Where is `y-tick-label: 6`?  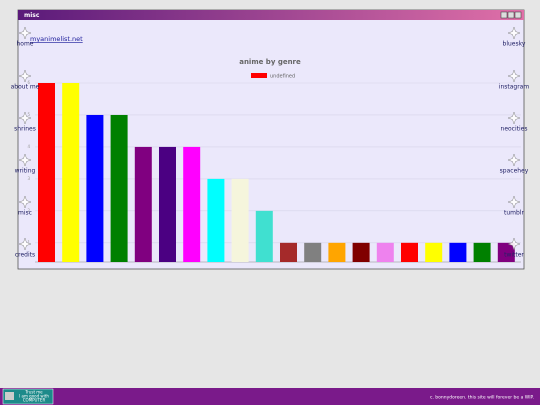 y-tick-label: 6 is located at coordinates (28, 82).